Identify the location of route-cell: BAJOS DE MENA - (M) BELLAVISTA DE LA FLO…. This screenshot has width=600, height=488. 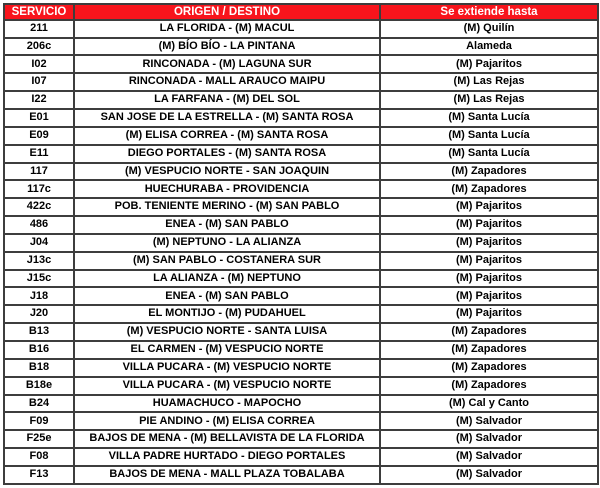
(227, 439).